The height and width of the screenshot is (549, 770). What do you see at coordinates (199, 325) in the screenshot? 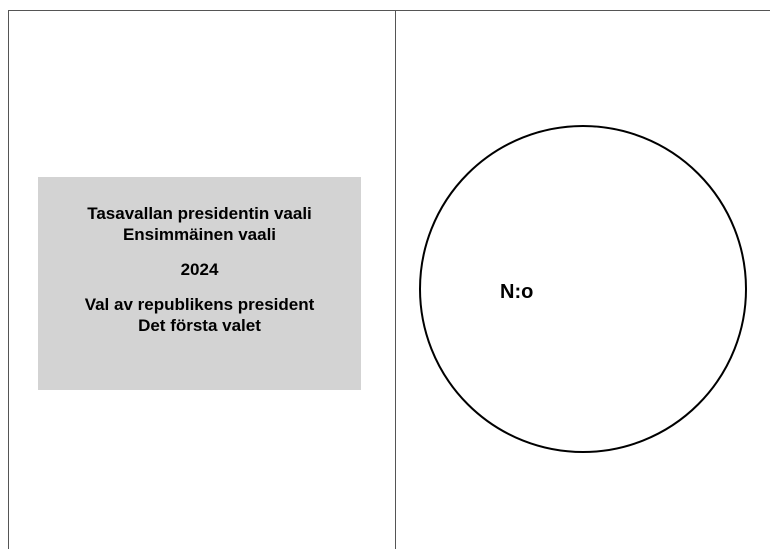
I see `election-round-swedish: Det första valet` at bounding box center [199, 325].